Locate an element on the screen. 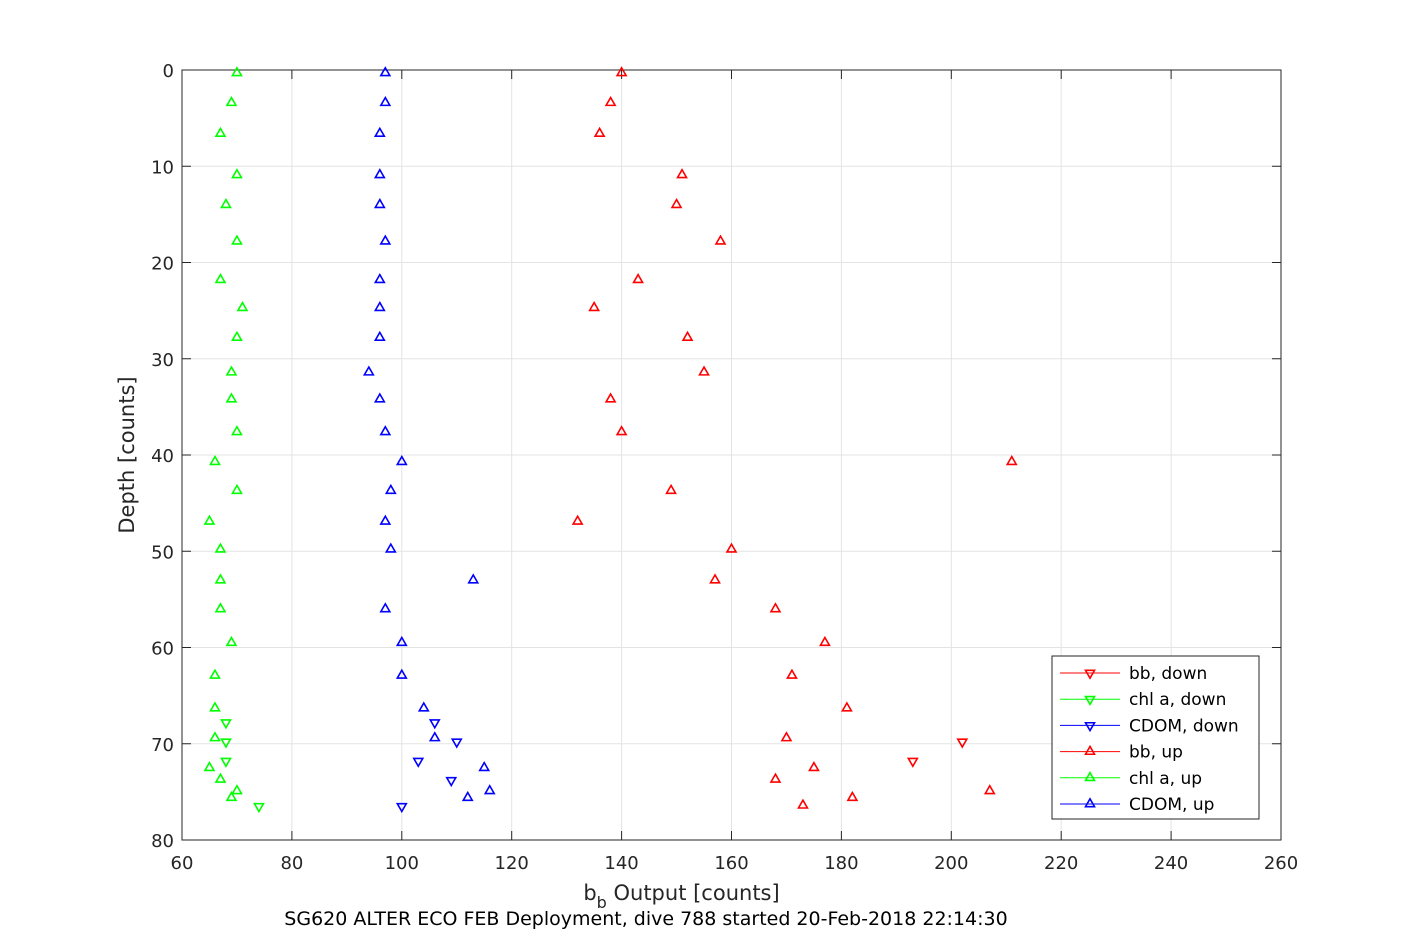 This screenshot has height=945, width=1417. legend-entry: bb, up is located at coordinates (1121, 753).